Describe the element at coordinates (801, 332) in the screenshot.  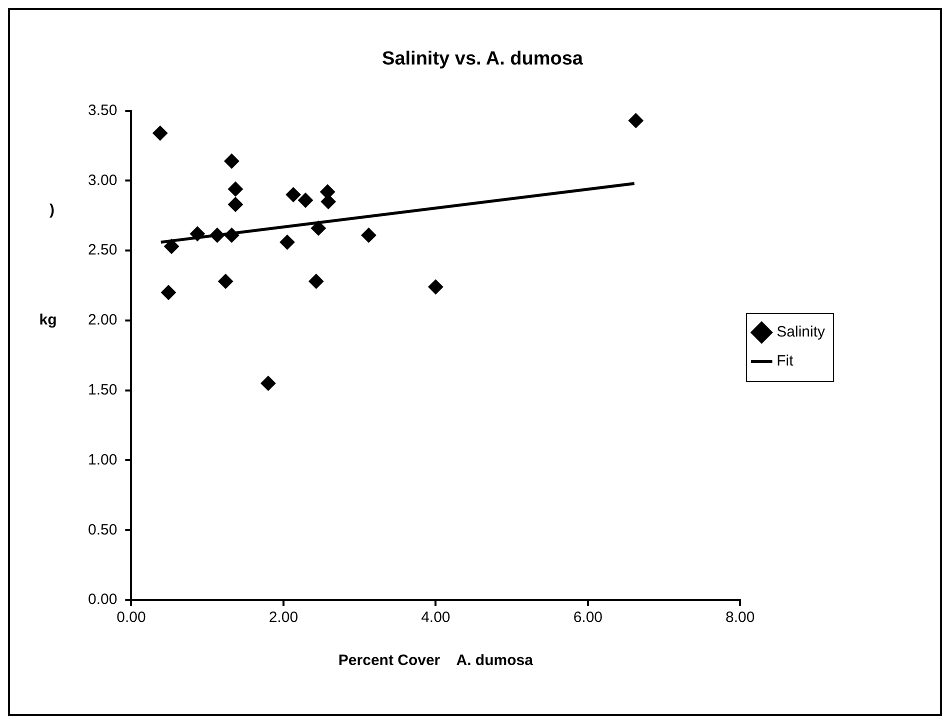
I see `legend-label: Salinity` at that location.